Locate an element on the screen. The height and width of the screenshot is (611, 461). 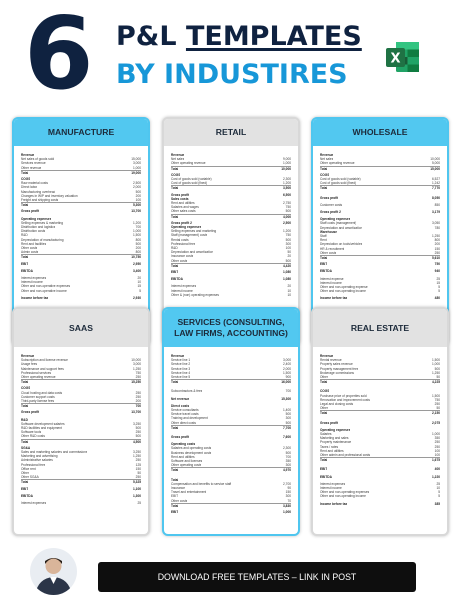
row-value: 6,500 is located at coordinates (287, 194).